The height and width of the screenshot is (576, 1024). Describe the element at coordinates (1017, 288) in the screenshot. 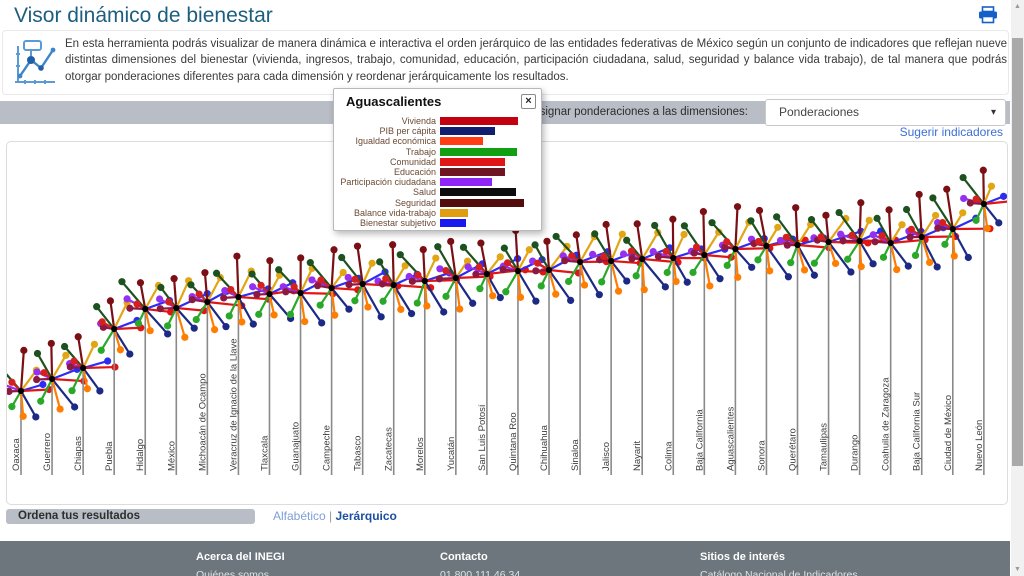

I see `vertical-scrollbar: ▲ ▼` at that location.